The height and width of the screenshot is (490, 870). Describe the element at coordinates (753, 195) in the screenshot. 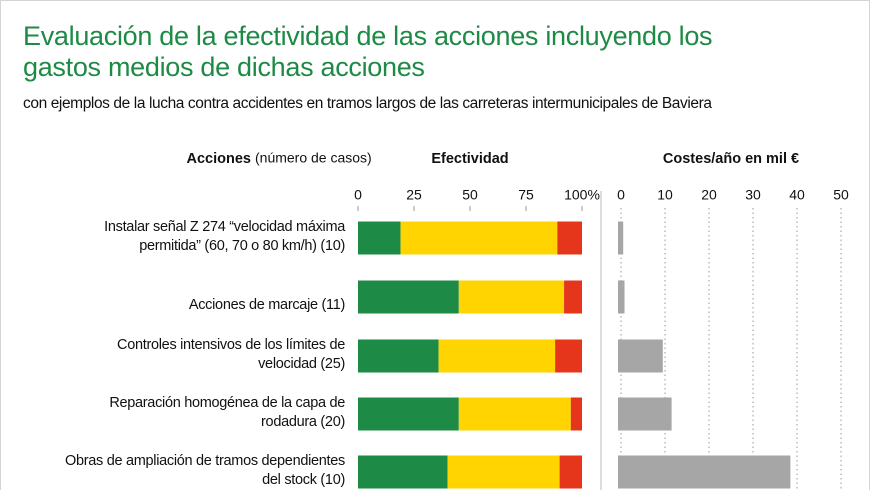

I see `x-tick-label: 30` at that location.